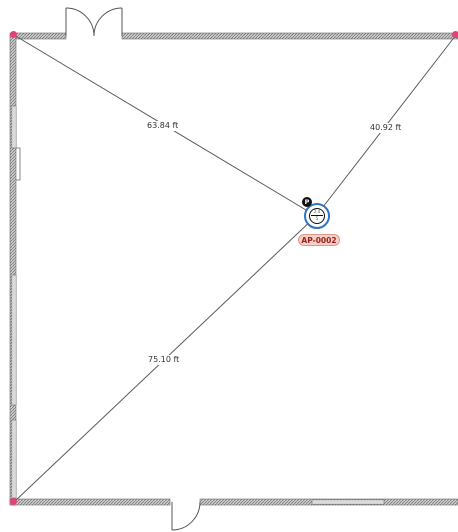 Image resolution: width=458 pixels, height=532 pixels. What do you see at coordinates (289, 36) in the screenshot?
I see `wall-top-right` at bounding box center [289, 36].